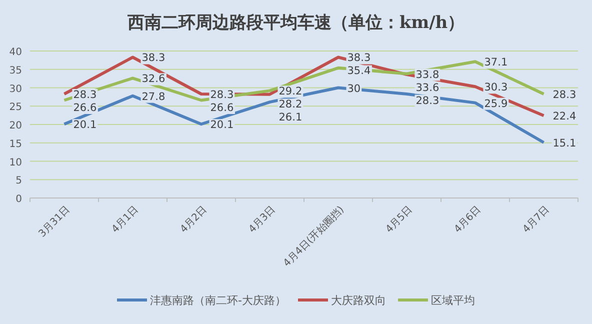  I want to click on y-tick-label: 0, so click(19, 199).